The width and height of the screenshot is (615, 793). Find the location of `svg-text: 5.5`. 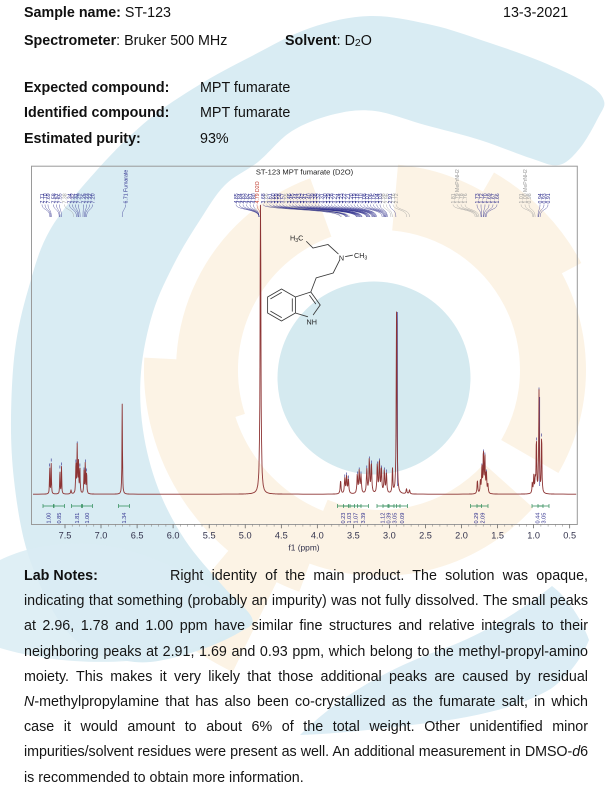

svg-text: 5.5 is located at coordinates (209, 536).